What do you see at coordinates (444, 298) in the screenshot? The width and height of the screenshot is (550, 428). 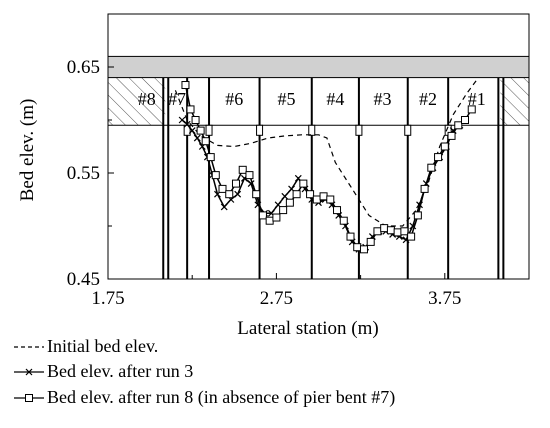 I see `x-tick-label-2: 3.75` at bounding box center [444, 298].